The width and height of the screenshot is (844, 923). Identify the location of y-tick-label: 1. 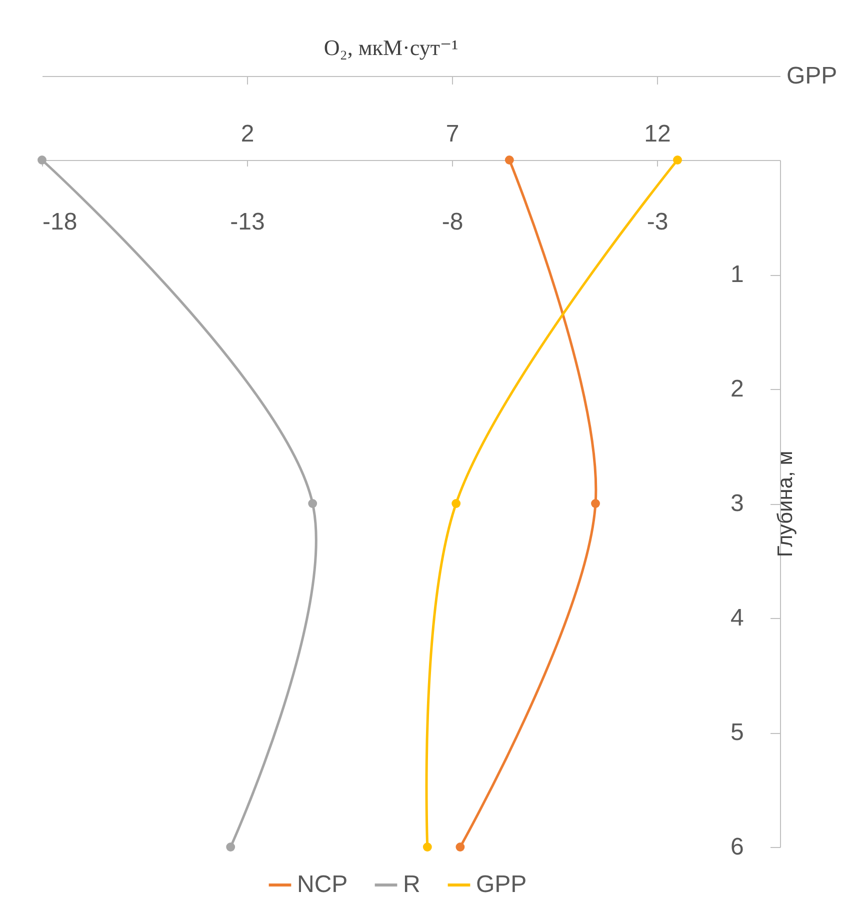
(737, 274).